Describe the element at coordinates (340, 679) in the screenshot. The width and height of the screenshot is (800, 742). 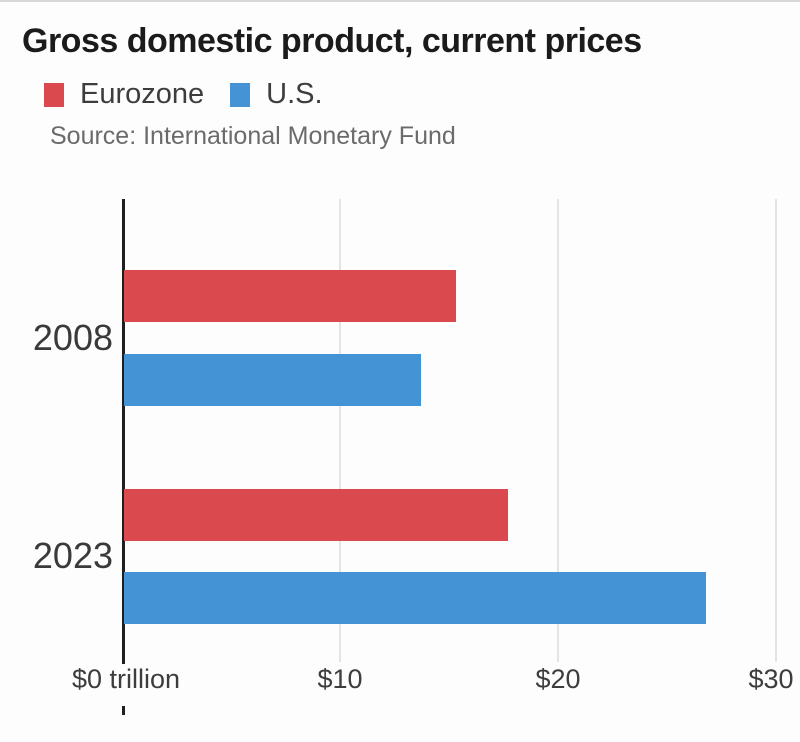
I see `x-tick-label-10: $10` at that location.